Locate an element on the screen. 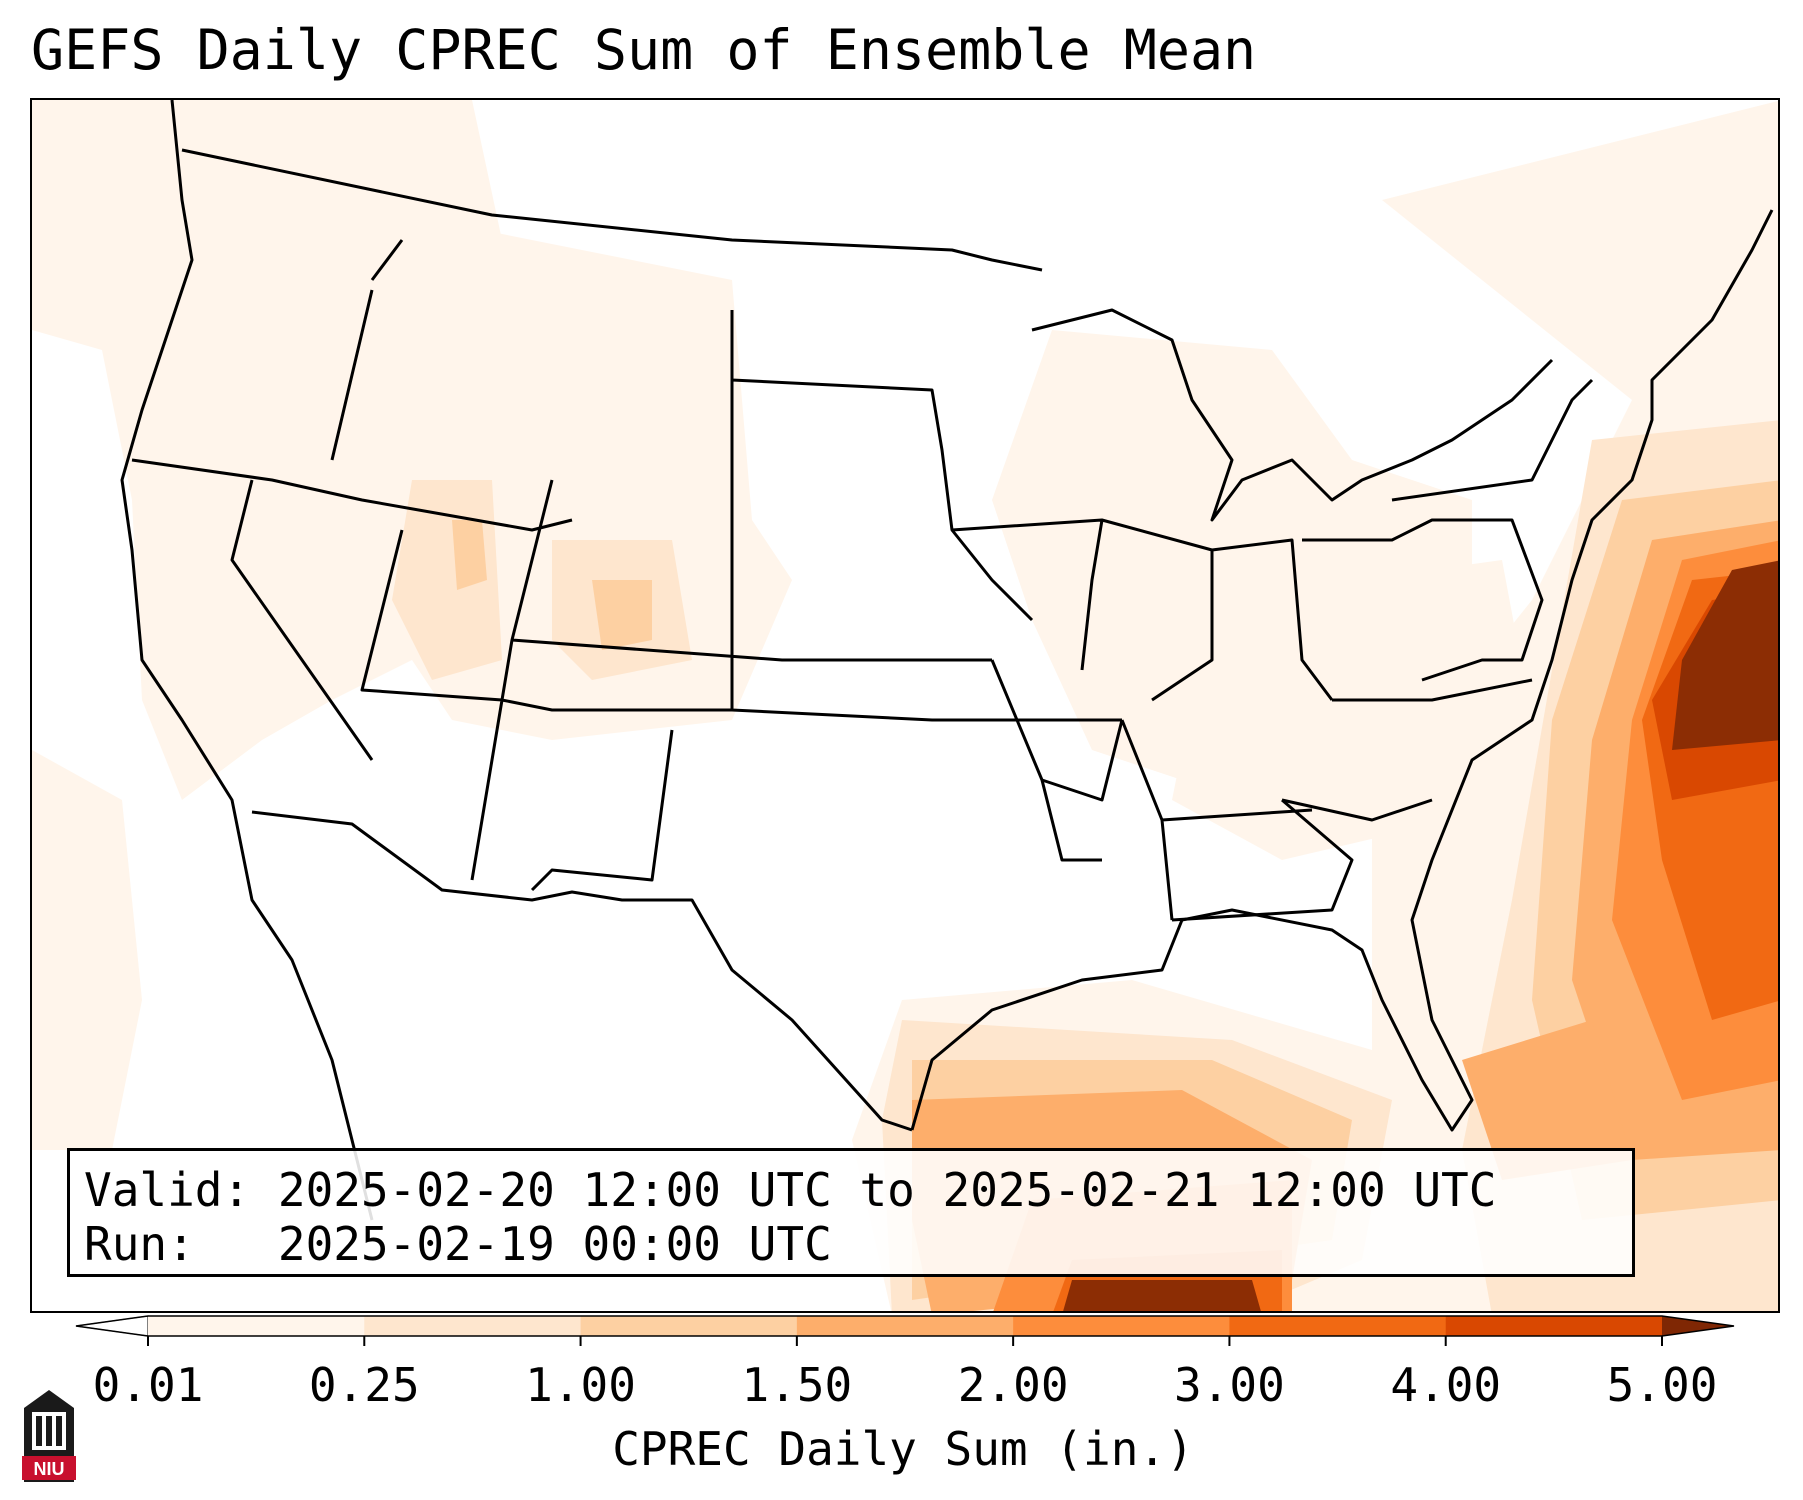  colorbar is located at coordinates (905, 1330).